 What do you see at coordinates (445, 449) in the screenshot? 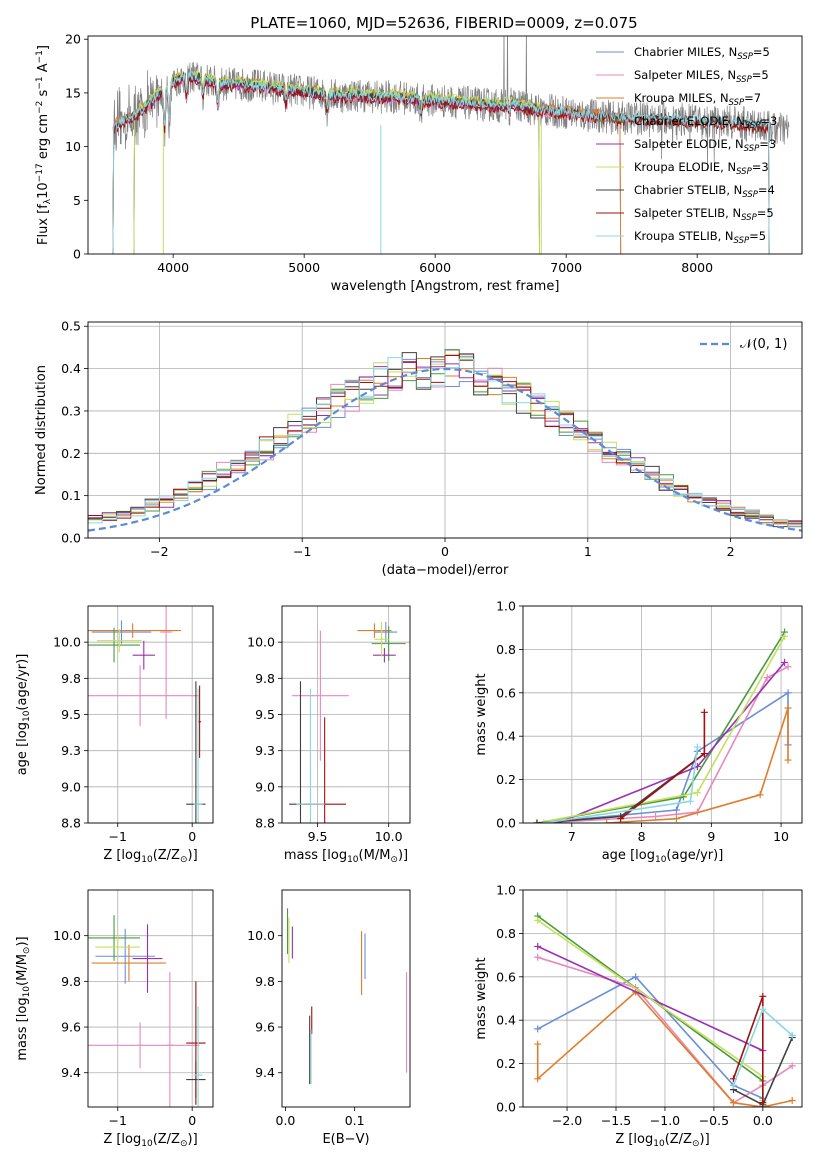
I see `gaussian-curve` at bounding box center [445, 449].